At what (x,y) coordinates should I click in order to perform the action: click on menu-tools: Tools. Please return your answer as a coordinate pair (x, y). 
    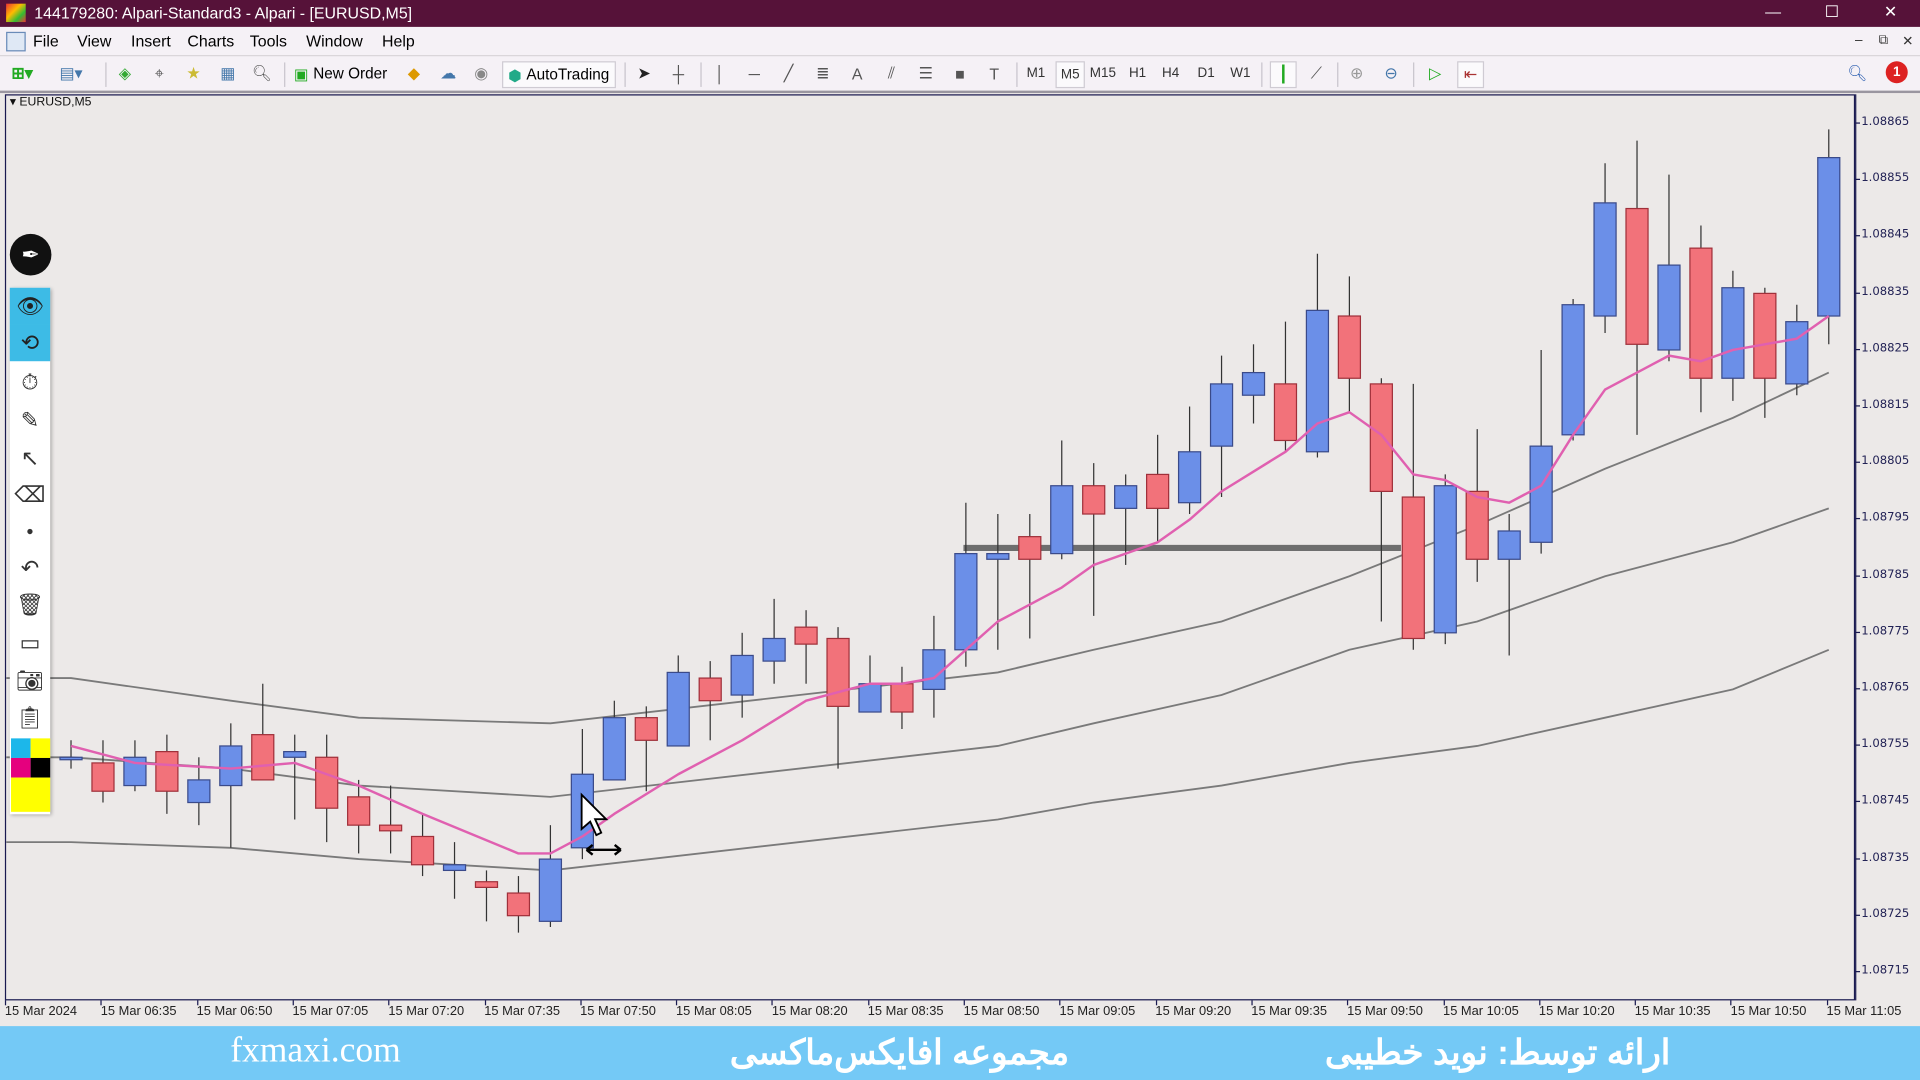
    Looking at the image, I should click on (268, 41).